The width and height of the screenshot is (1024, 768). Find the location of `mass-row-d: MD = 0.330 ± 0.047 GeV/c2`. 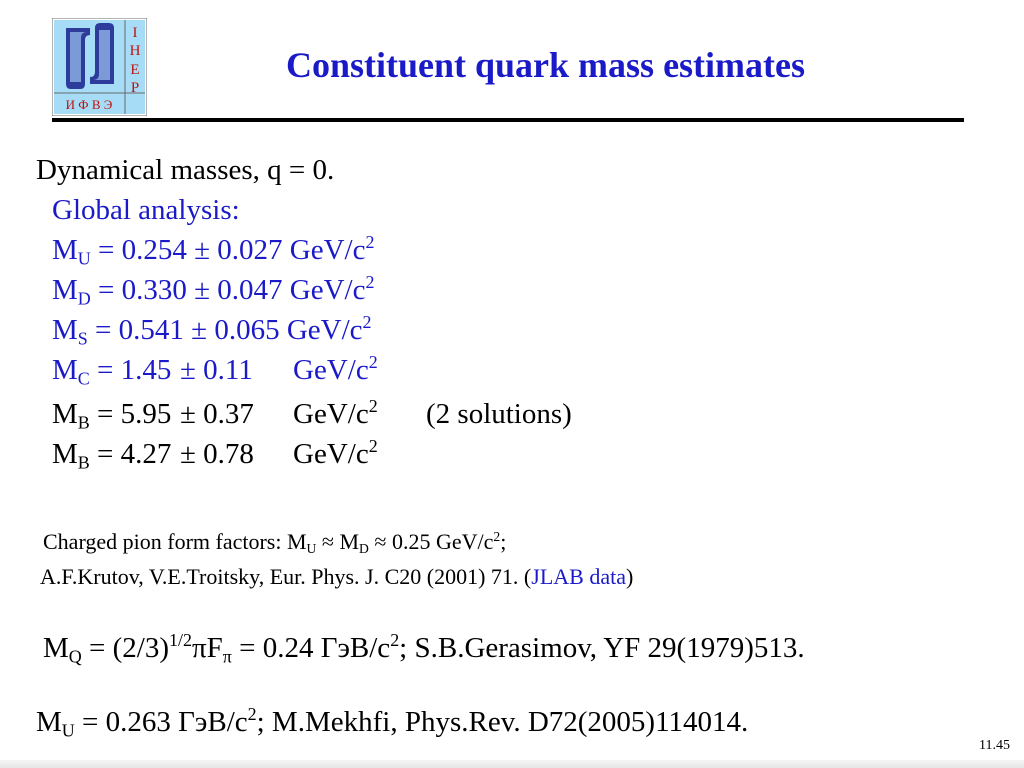

mass-row-d: MD = 0.330 ± 0.047 GeV/c2 is located at coordinates (213, 290).